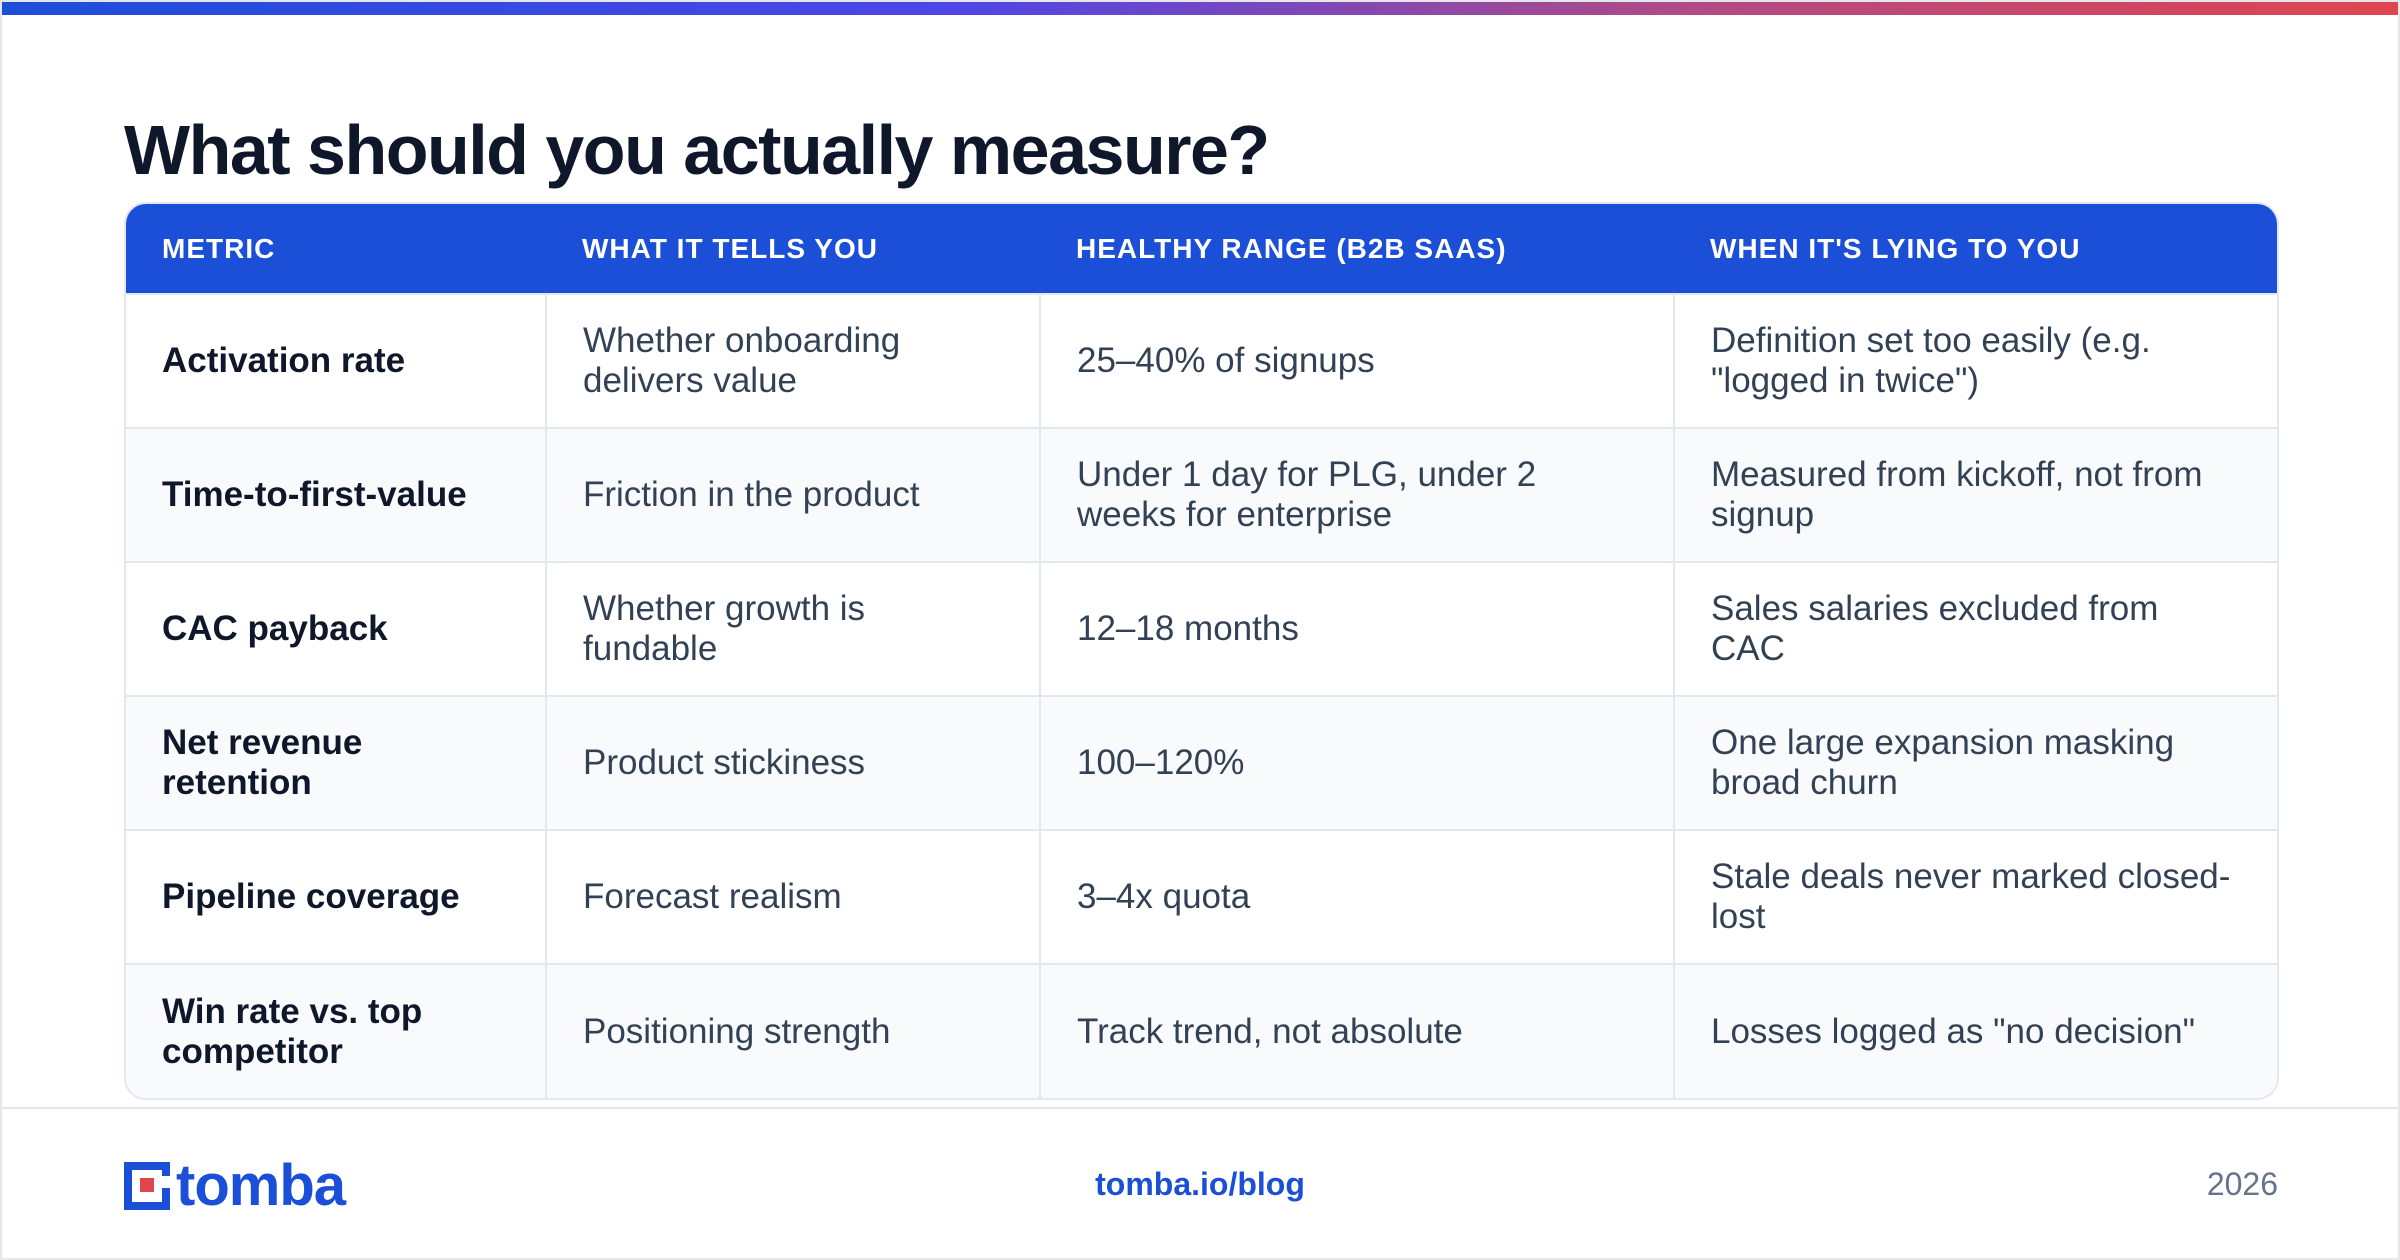 The width and height of the screenshot is (2400, 1260). What do you see at coordinates (1200, 1108) in the screenshot?
I see `footer-divider` at bounding box center [1200, 1108].